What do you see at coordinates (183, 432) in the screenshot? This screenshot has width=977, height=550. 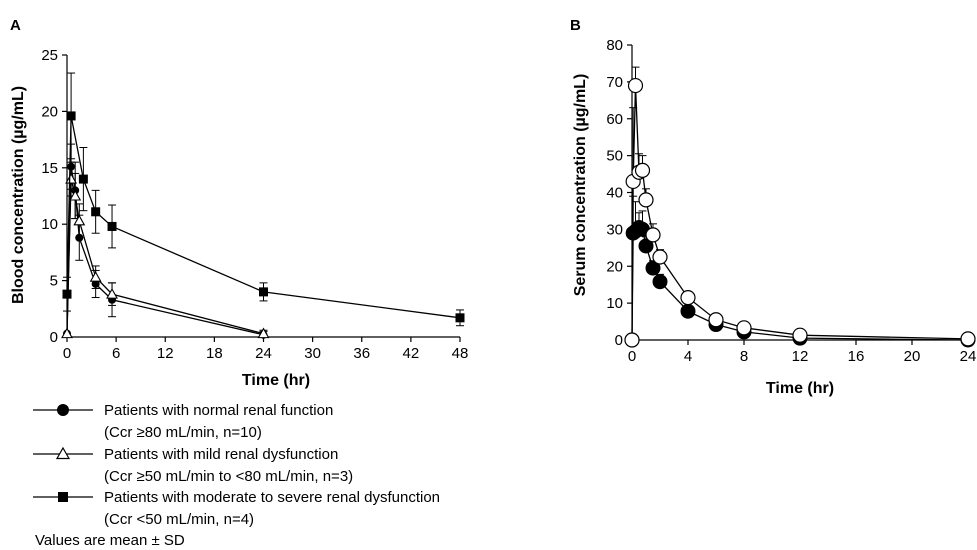 I see `legend-sublabel-normal: (Ccr ≥80 mL/min, n=10)` at bounding box center [183, 432].